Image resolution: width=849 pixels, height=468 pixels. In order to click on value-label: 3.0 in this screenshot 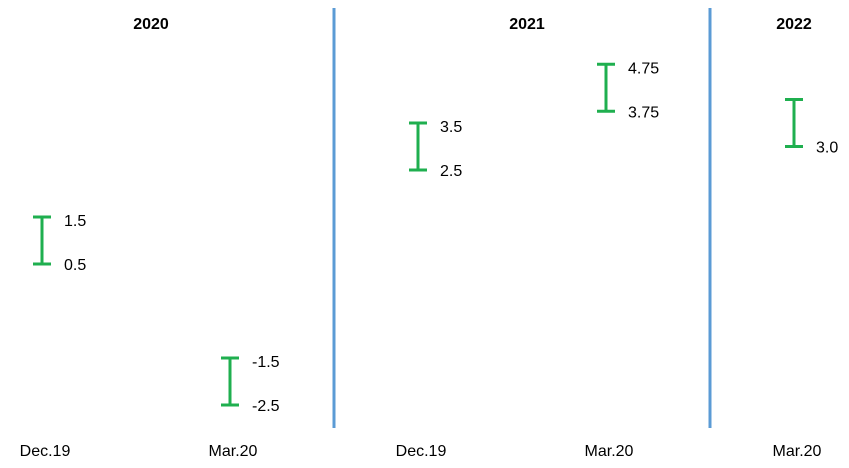, I will do `click(827, 148)`.